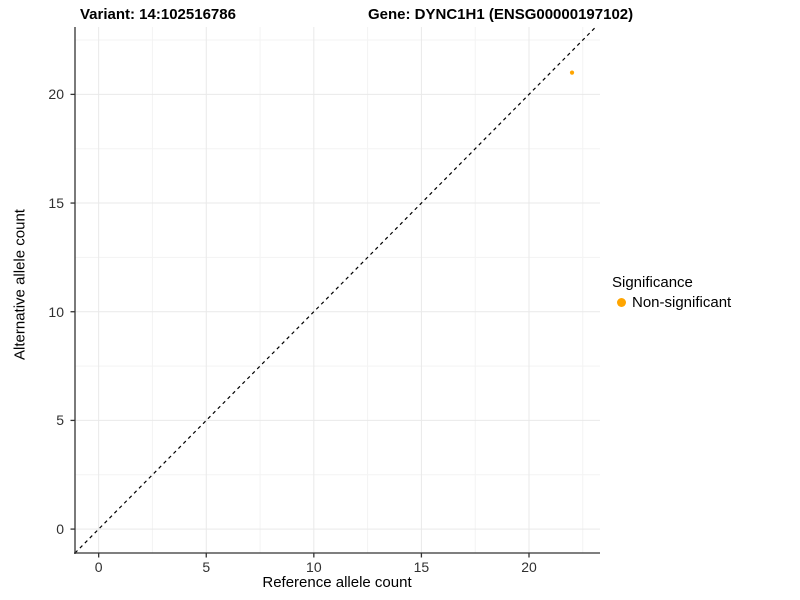 The height and width of the screenshot is (600, 800). I want to click on legend-item: Non-significant, so click(671, 302).